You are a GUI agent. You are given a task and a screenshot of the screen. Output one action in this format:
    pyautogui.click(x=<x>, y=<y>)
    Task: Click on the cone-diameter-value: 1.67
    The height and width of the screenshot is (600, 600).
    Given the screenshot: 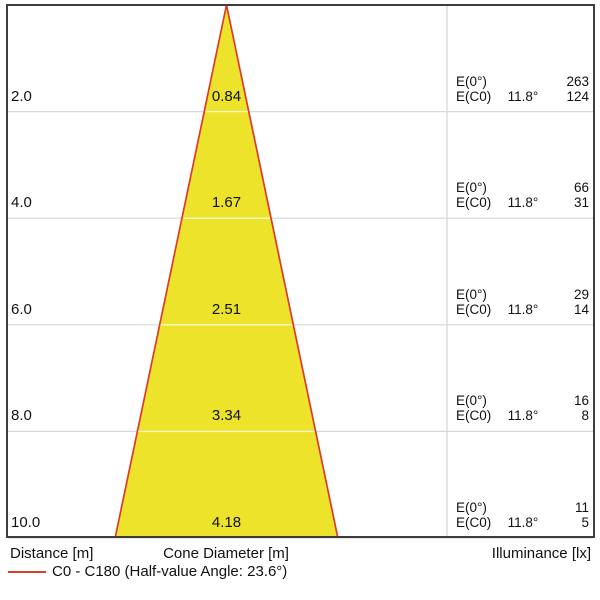 What is the action you would take?
    pyautogui.click(x=226, y=203)
    